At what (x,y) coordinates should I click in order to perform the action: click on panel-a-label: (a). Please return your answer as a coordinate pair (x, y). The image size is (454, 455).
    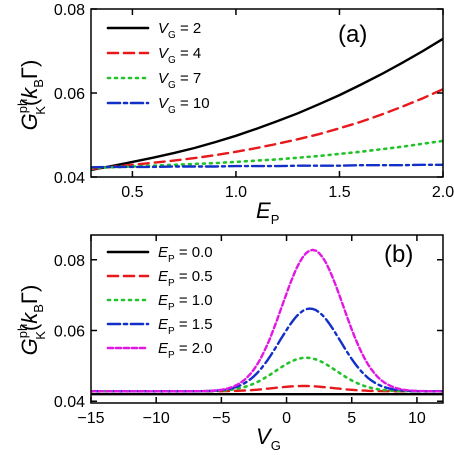
    Looking at the image, I should click on (352, 34).